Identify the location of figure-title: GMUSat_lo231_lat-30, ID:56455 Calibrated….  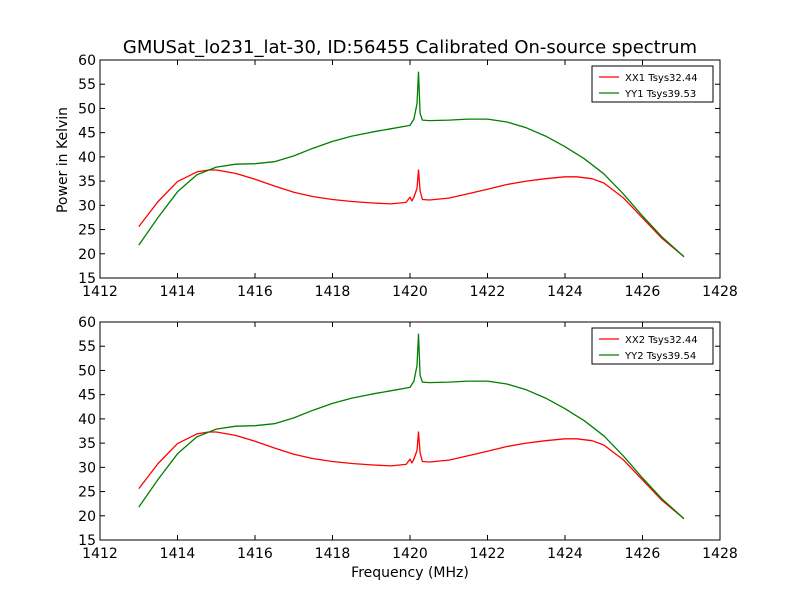
(410, 47).